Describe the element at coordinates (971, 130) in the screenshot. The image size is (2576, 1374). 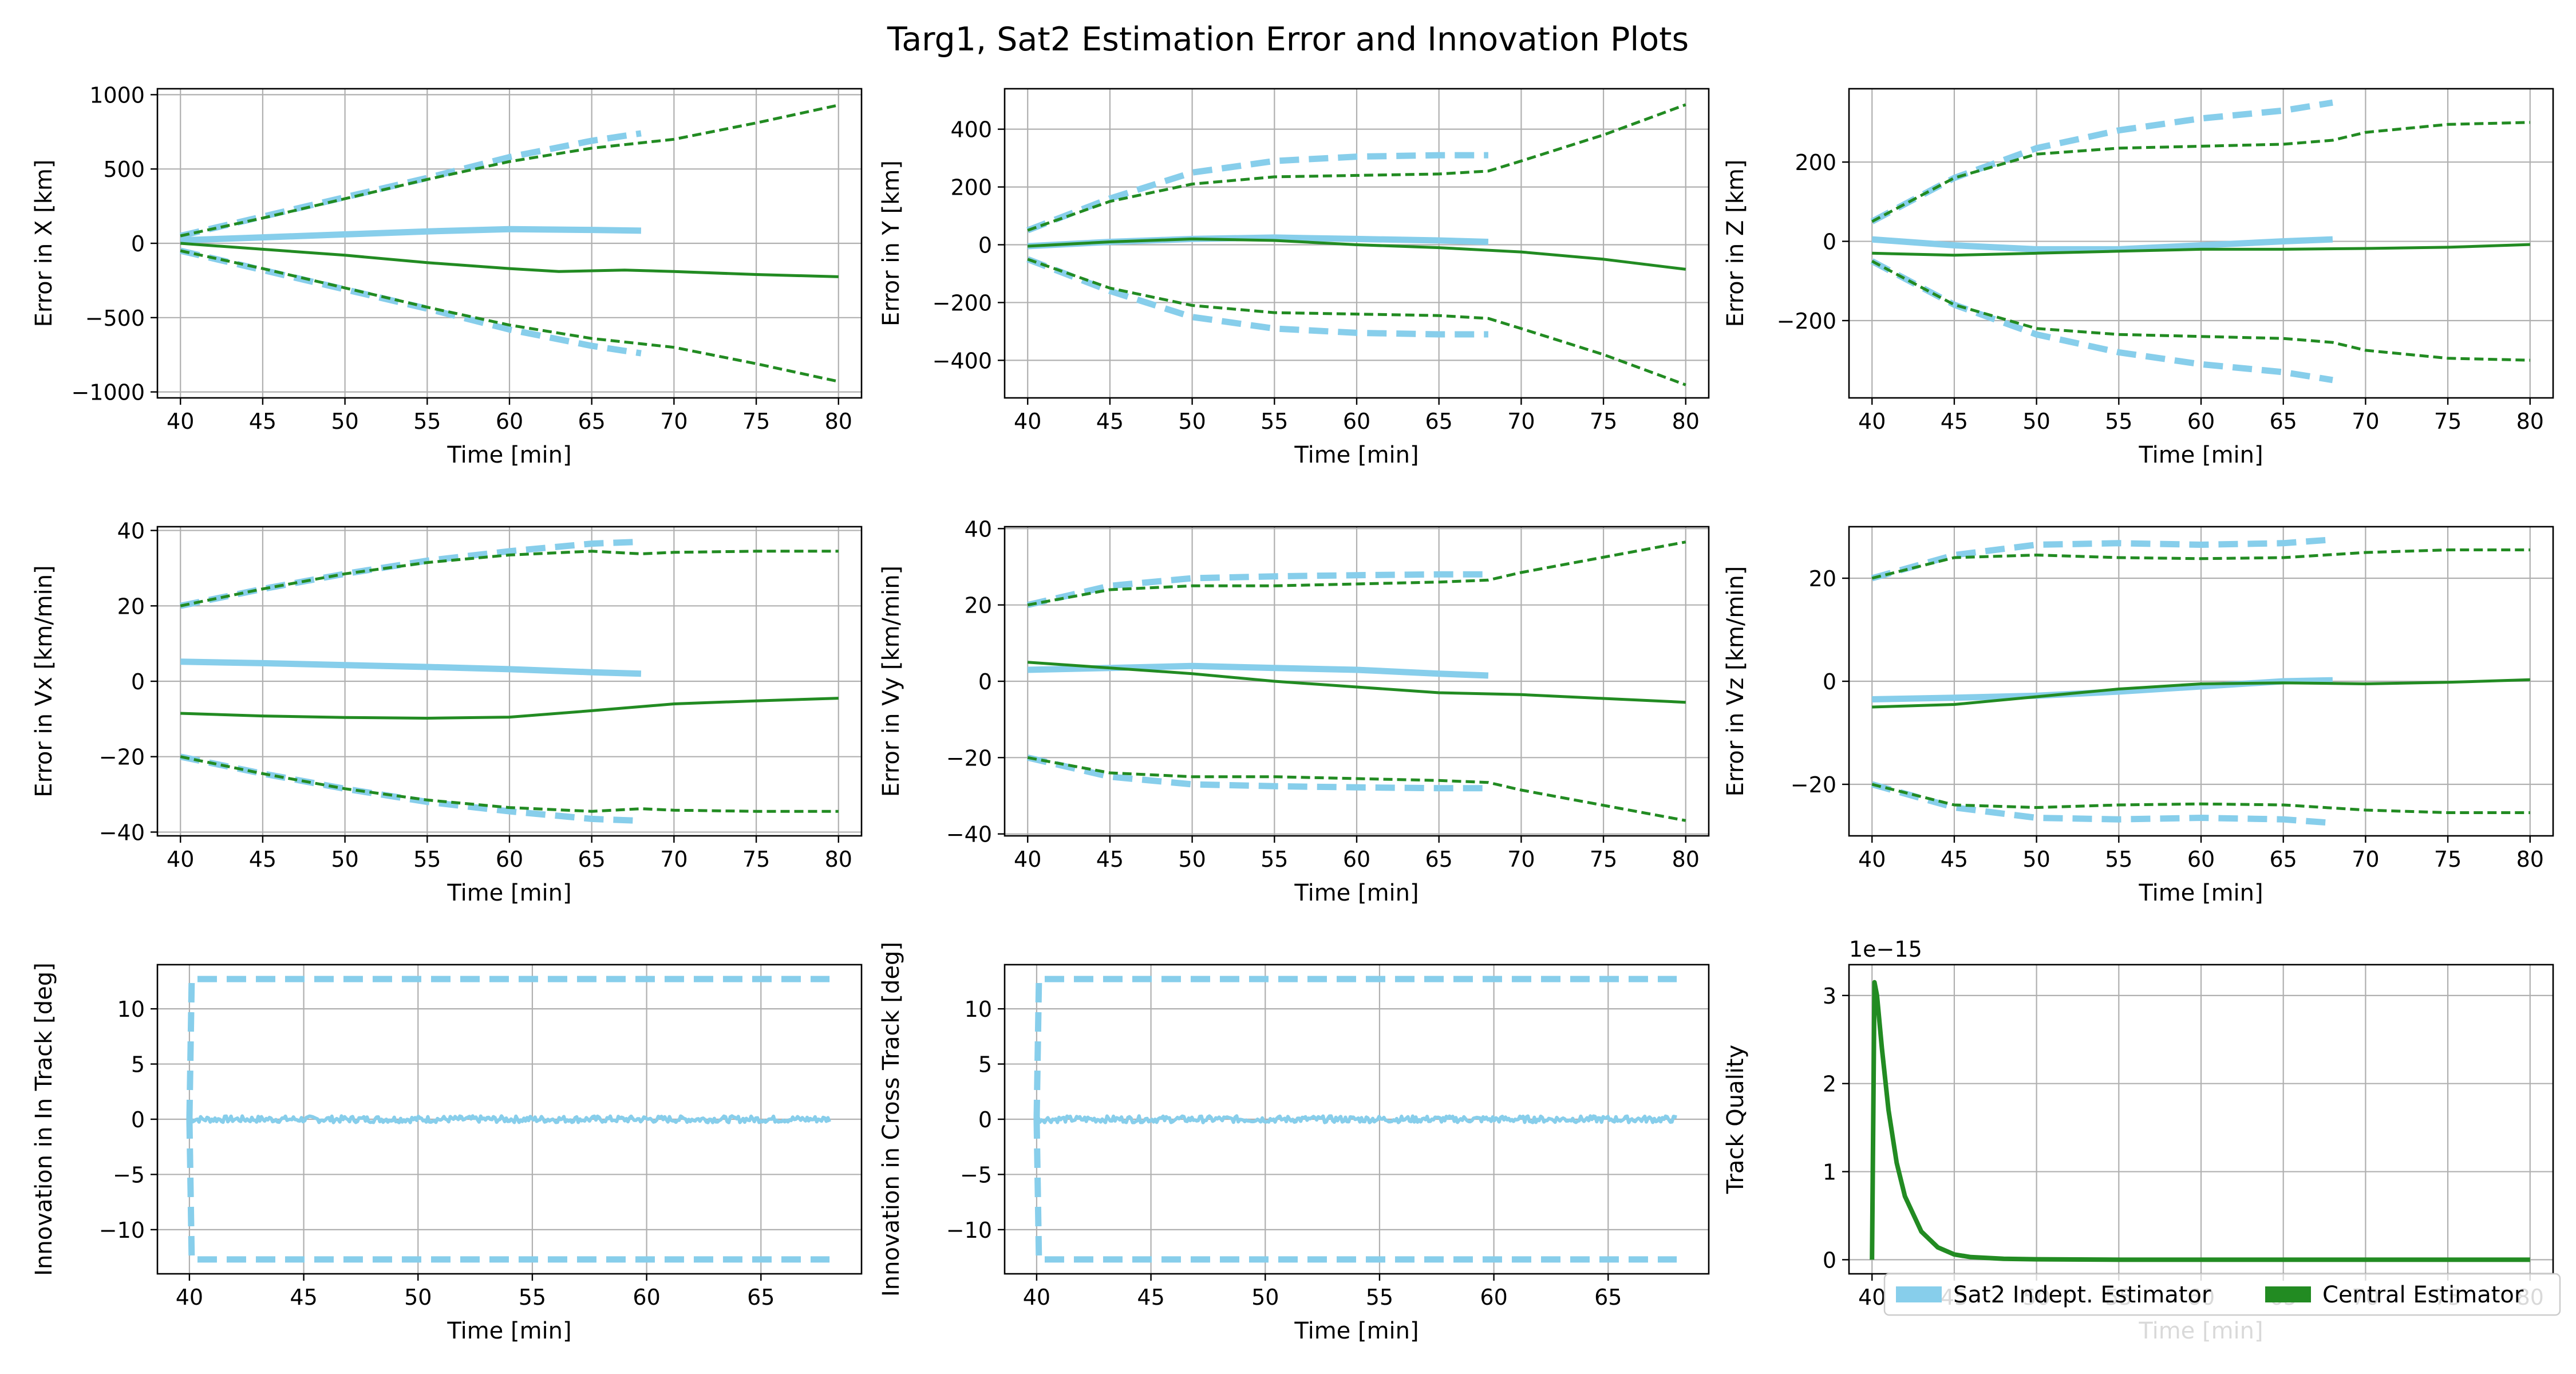
I see `y-tick-label: 400` at that location.